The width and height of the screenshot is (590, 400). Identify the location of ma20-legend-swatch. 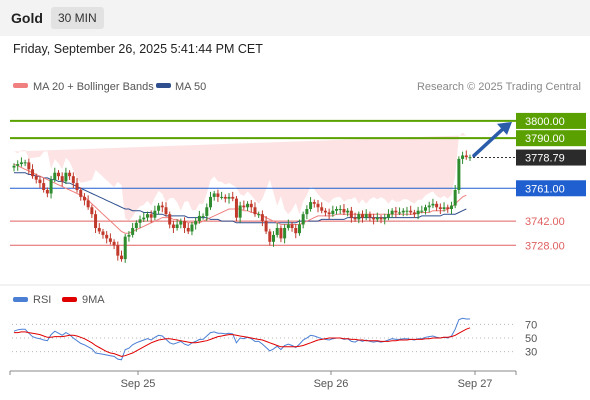
(20, 85).